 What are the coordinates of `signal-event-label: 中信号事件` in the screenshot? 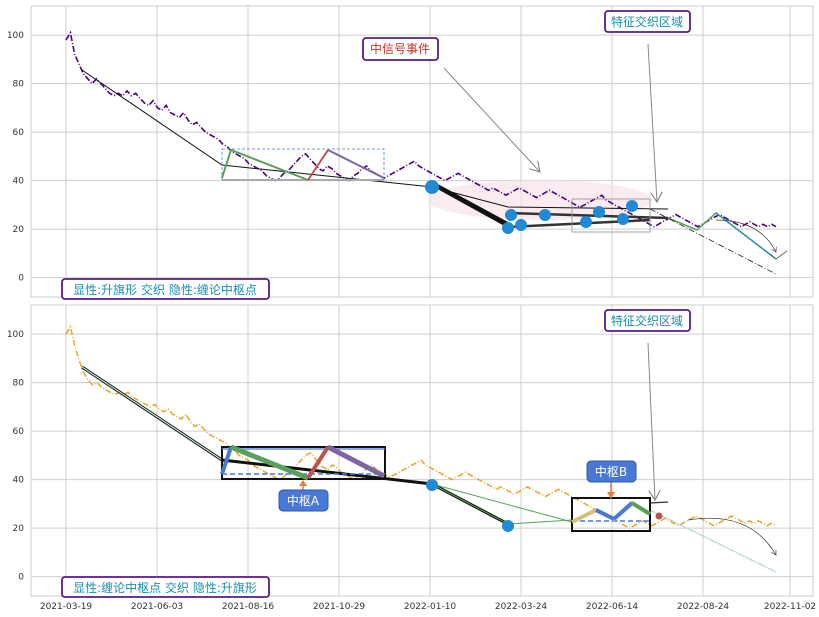 It's located at (400, 49).